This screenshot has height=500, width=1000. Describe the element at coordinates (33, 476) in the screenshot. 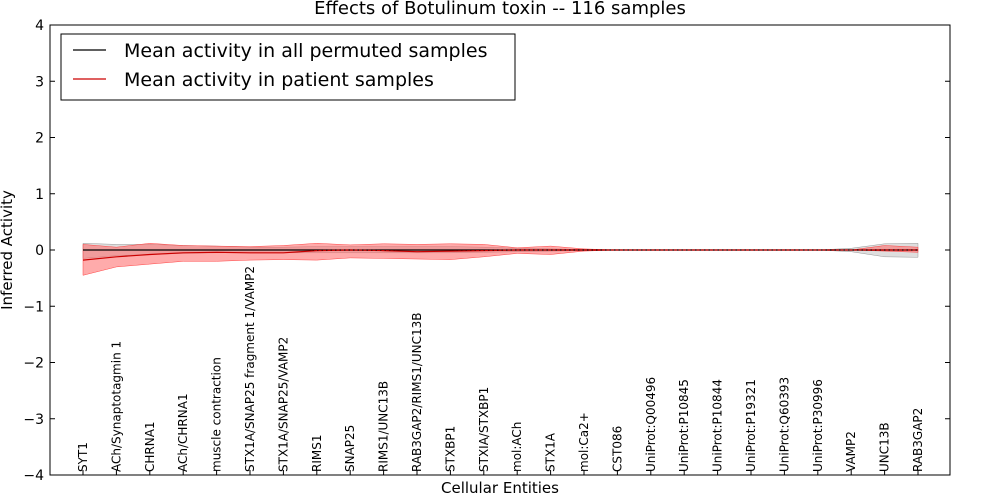

I see `y-tick-label: −4` at that location.